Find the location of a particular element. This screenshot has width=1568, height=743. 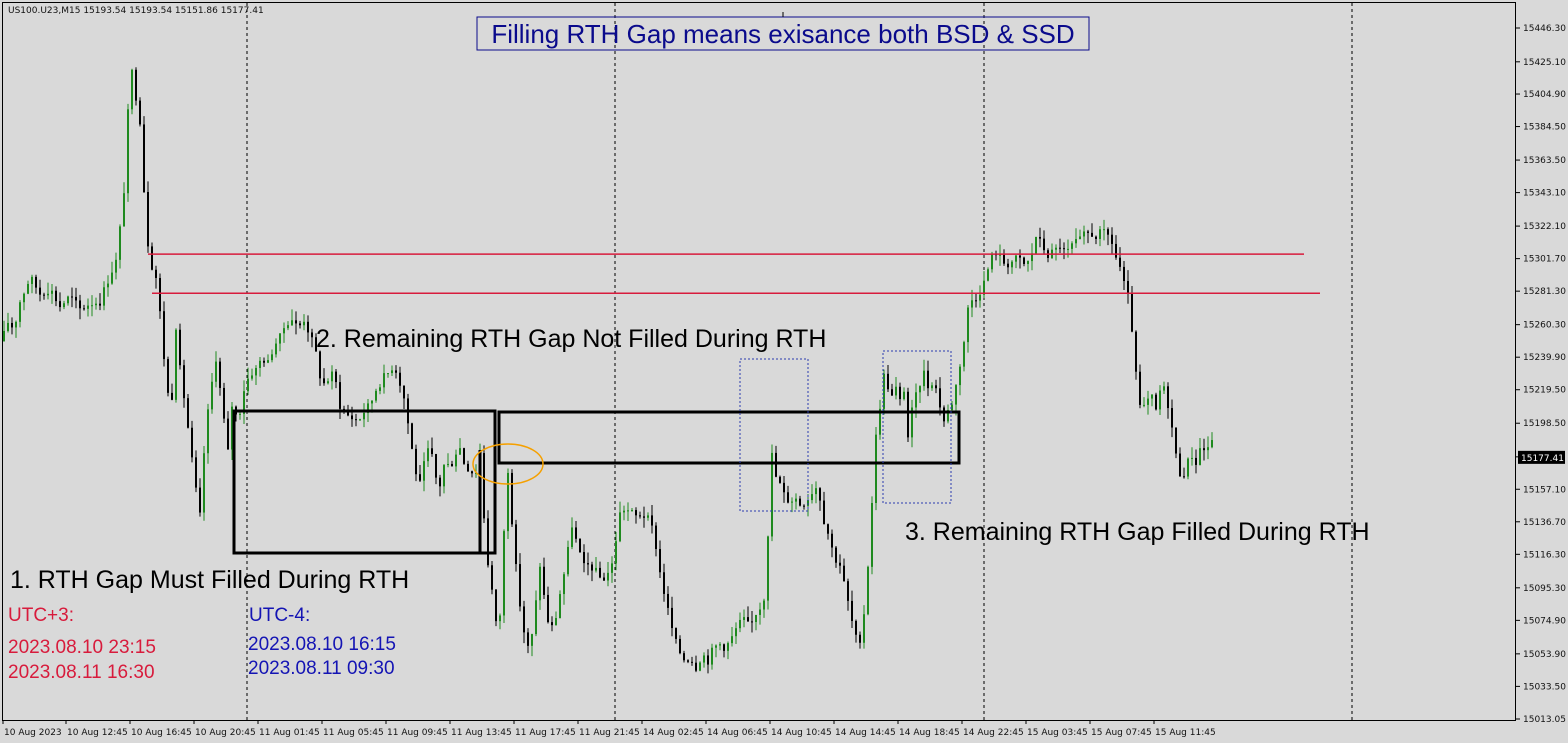

y-tick-label: 15343.10 is located at coordinates (1544, 194).